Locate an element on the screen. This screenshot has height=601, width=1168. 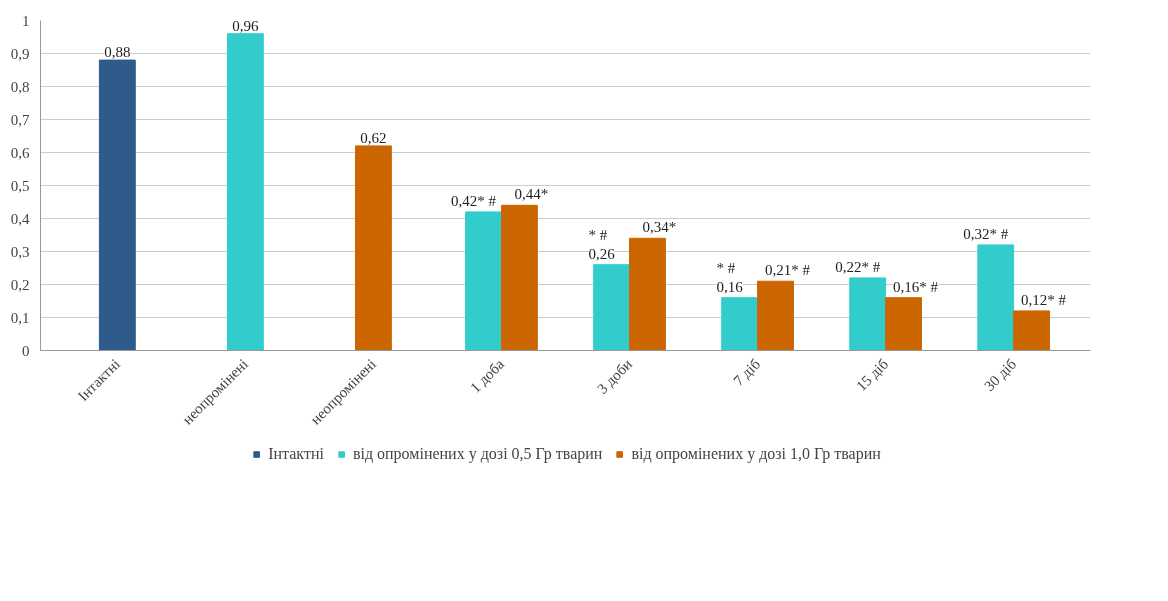
y-tick-label: 0,1 is located at coordinates (20, 317).